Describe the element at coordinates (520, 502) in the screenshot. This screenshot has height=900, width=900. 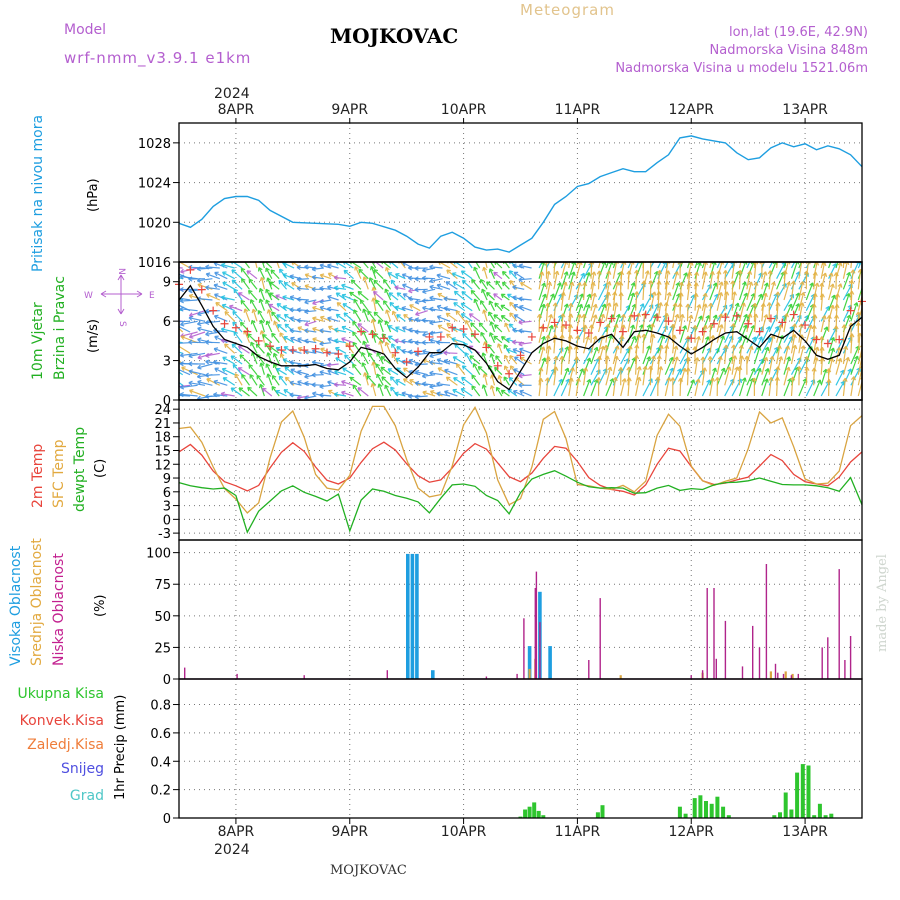
I see `dewpoint-line` at that location.